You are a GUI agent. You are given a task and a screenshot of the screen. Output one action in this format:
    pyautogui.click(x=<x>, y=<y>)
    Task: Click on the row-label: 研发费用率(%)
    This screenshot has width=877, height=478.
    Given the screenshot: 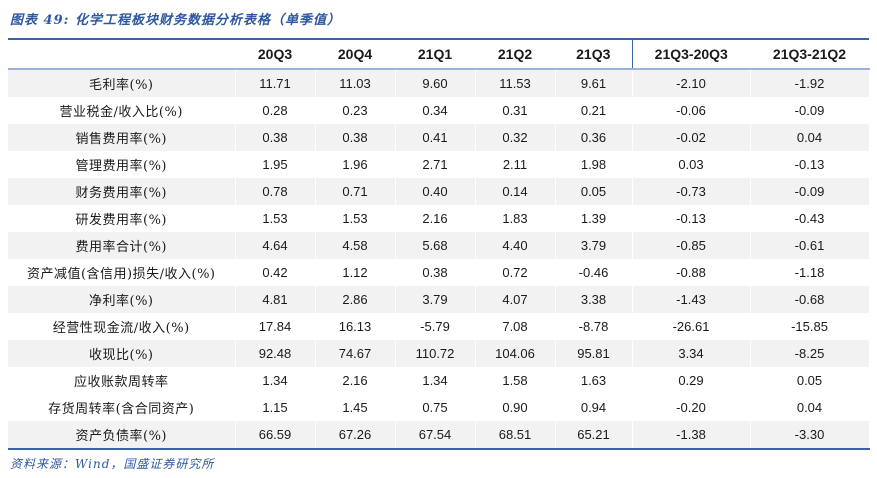 What is the action you would take?
    pyautogui.click(x=122, y=218)
    